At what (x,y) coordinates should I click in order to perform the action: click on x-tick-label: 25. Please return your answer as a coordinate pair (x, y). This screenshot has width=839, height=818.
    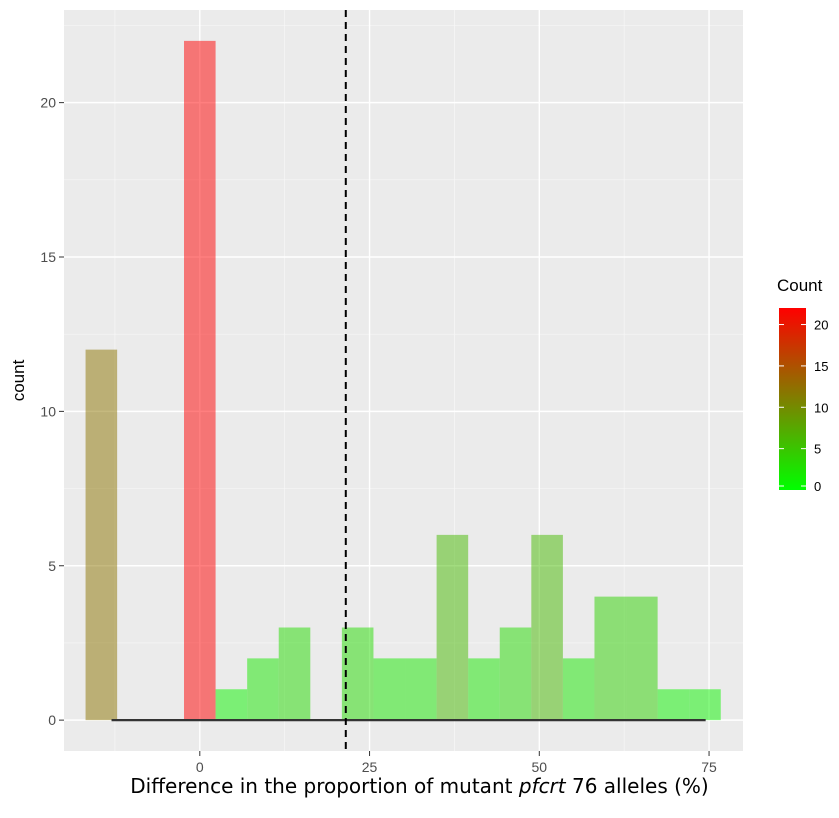
    Looking at the image, I should click on (370, 767).